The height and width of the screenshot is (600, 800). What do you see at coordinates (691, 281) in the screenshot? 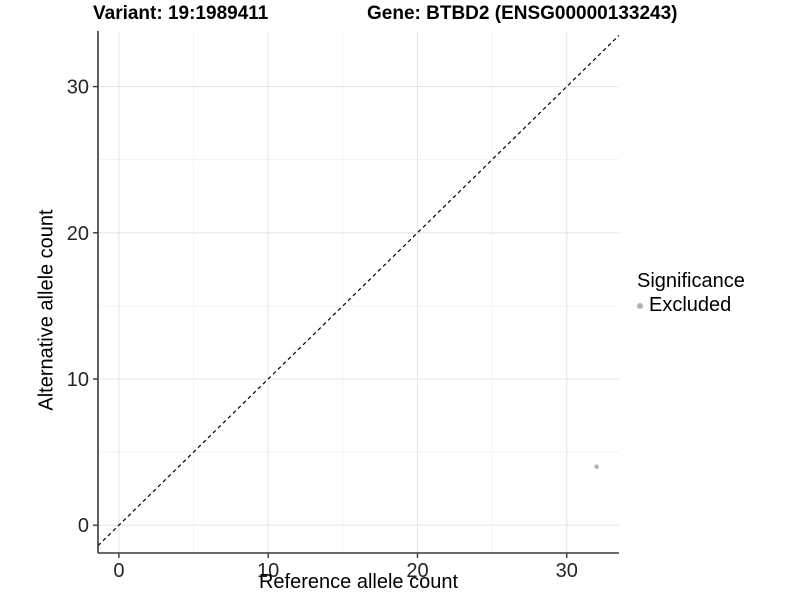
I see `legend-title: Significance` at bounding box center [691, 281].